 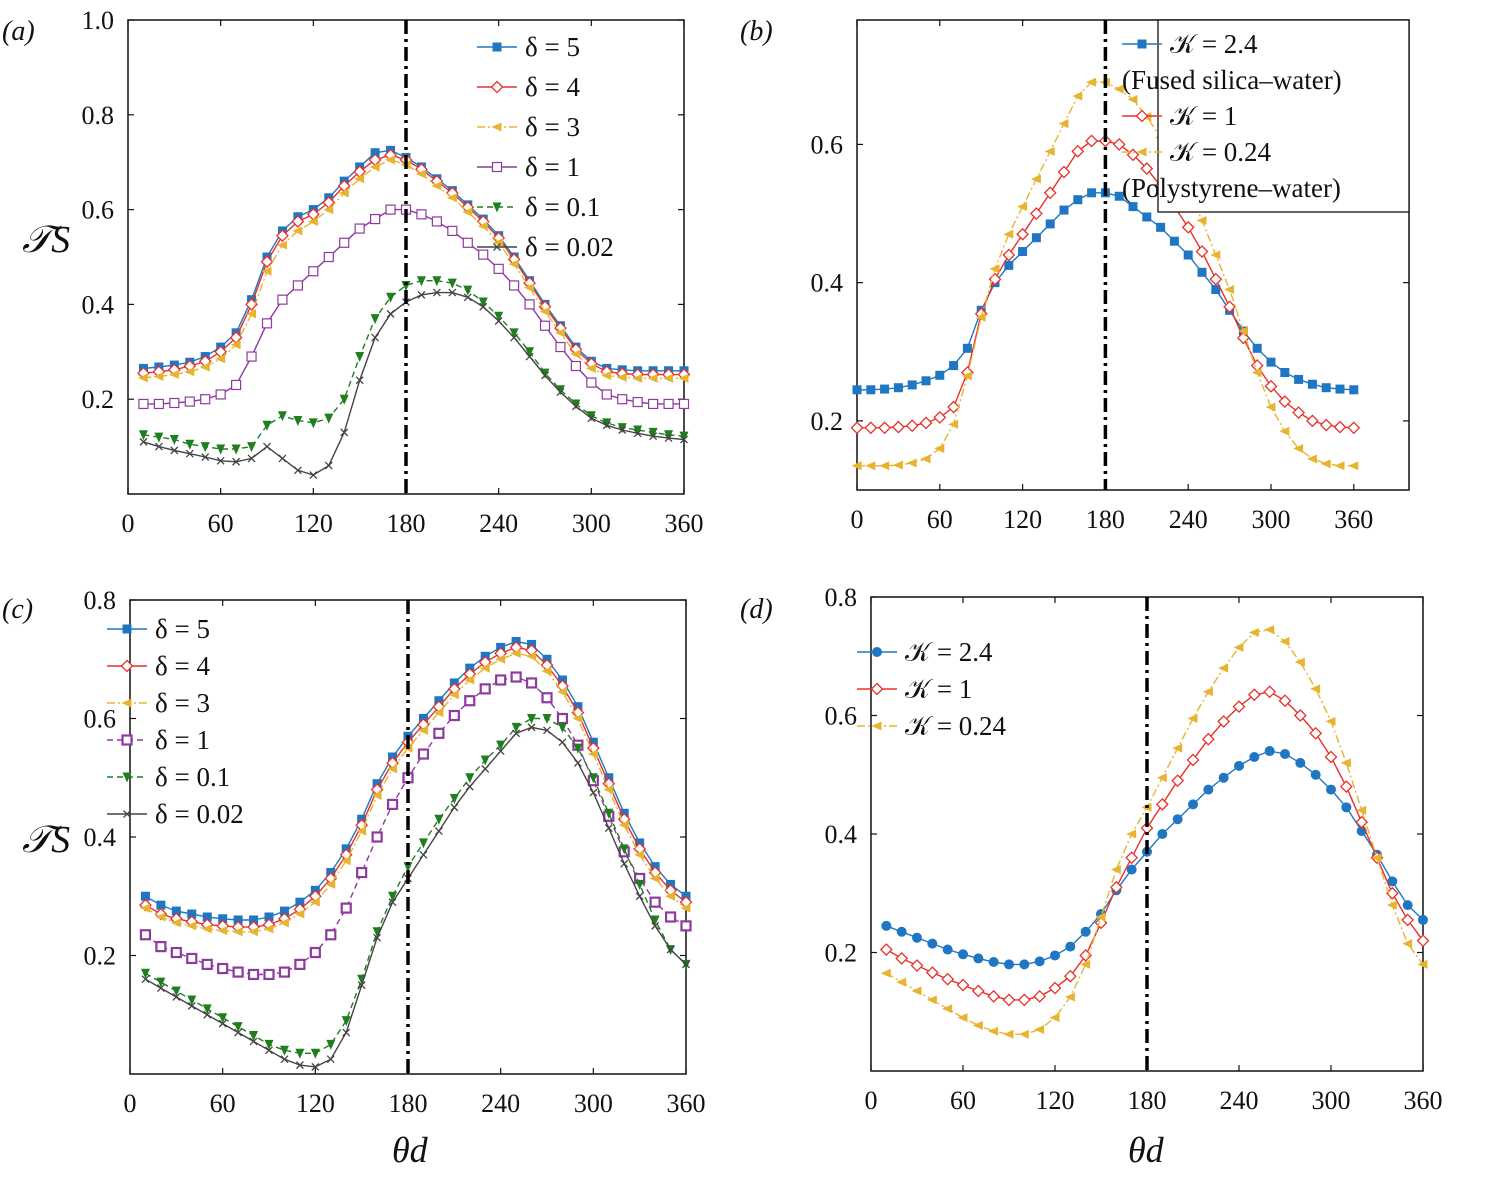 I want to click on x-tick-label: 60, so click(x=963, y=1100).